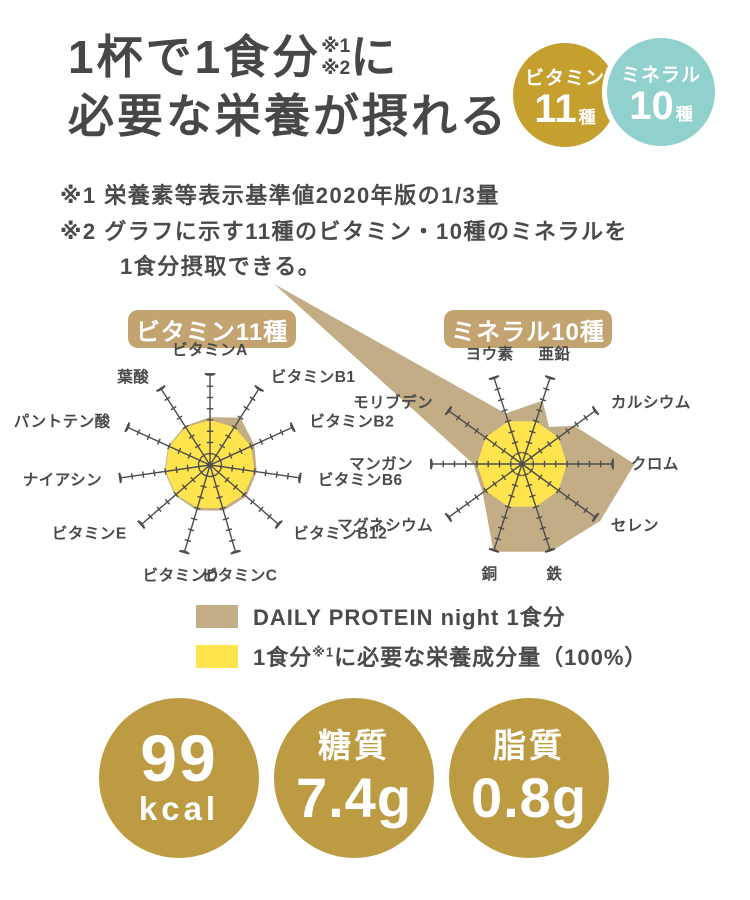 This screenshot has height=900, width=750. I want to click on title-sup1: ※1, so click(336, 46).